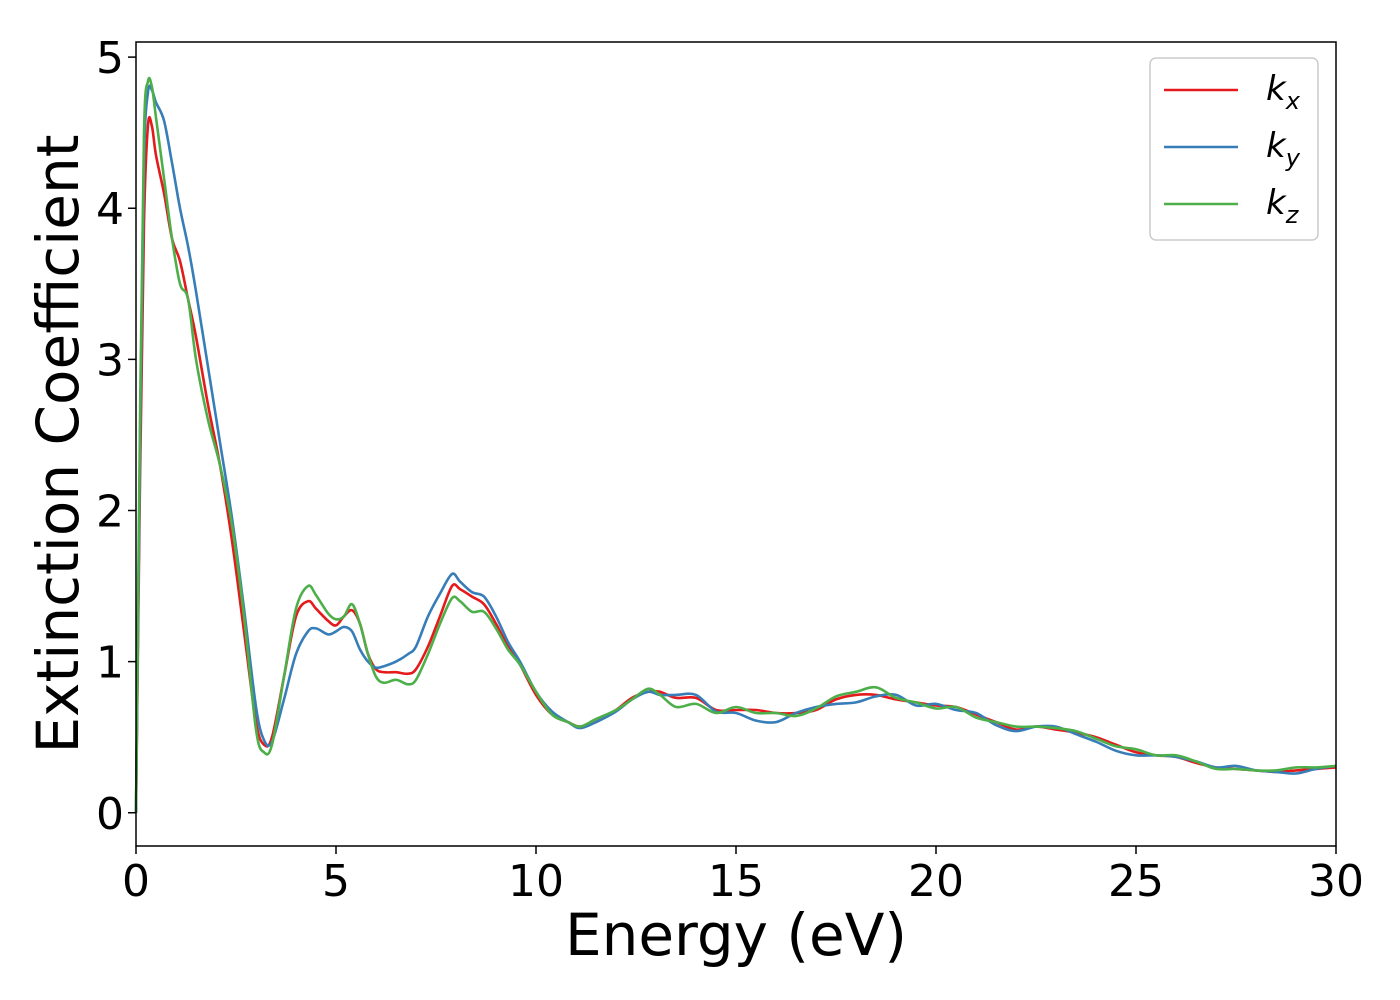 The width and height of the screenshot is (1400, 1000). I want to click on y-tick-label: 4, so click(110, 209).